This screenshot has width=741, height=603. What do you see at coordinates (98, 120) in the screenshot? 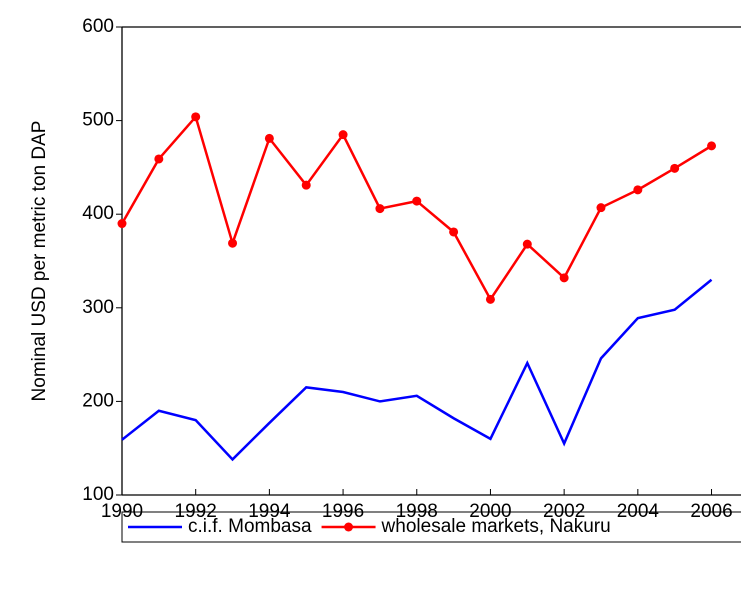
I see `y-tick-label: 500` at bounding box center [98, 120].